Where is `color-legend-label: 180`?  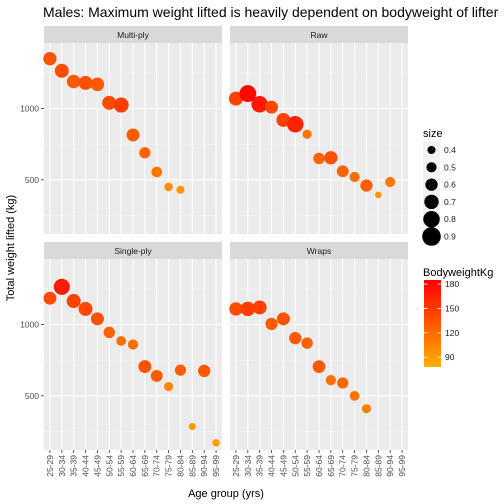 color-legend-label: 180 is located at coordinates (452, 284).